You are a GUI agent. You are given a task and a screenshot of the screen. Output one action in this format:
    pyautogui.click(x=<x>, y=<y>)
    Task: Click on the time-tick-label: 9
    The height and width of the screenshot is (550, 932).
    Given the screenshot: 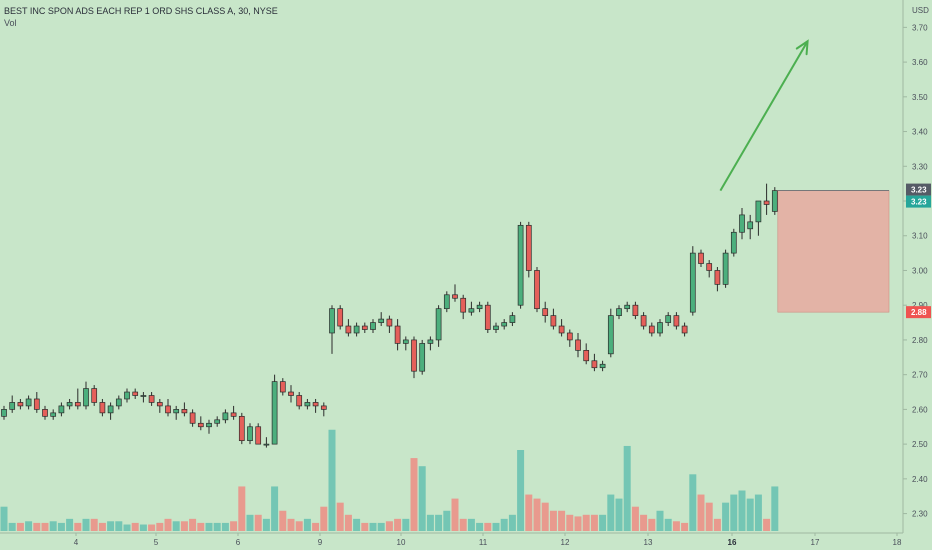 What is the action you would take?
    pyautogui.click(x=320, y=542)
    